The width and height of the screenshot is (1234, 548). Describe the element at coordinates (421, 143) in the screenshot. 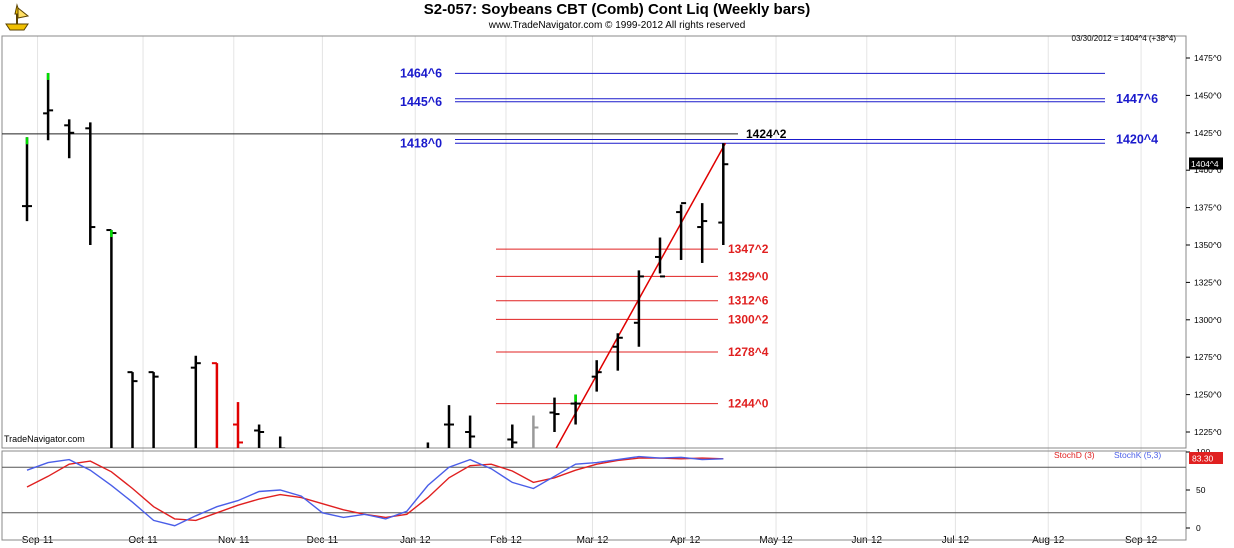

I see `level-label-blue: 1418^0` at that location.